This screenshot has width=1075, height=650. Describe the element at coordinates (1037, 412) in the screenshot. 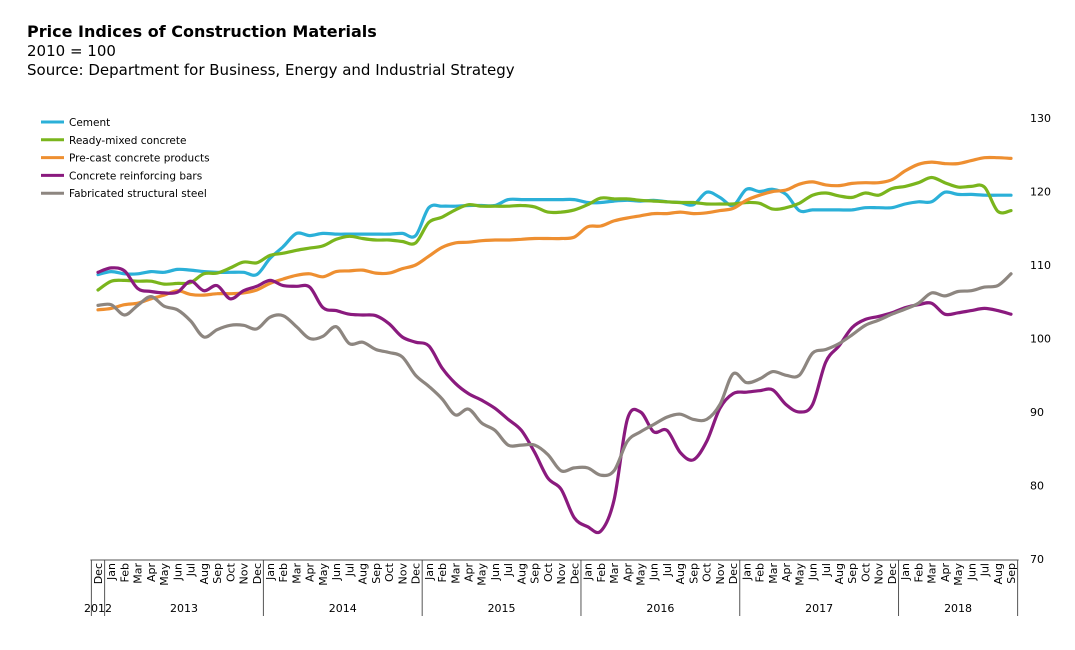

I see `y-tick-label: 90` at that location.